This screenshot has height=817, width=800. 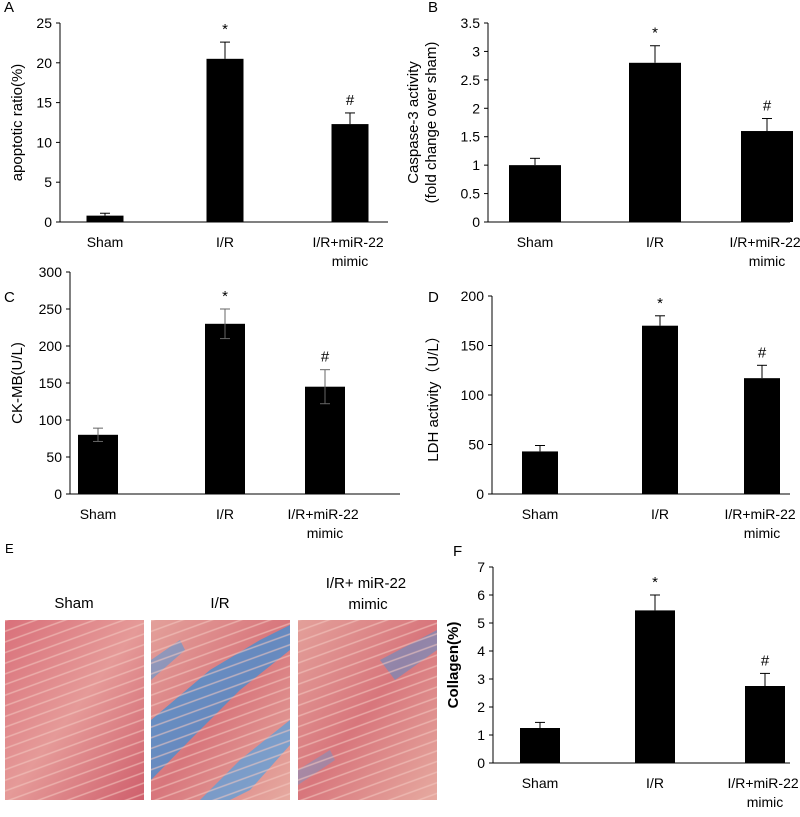 I want to click on y-tick-label: 4, so click(x=481, y=651).